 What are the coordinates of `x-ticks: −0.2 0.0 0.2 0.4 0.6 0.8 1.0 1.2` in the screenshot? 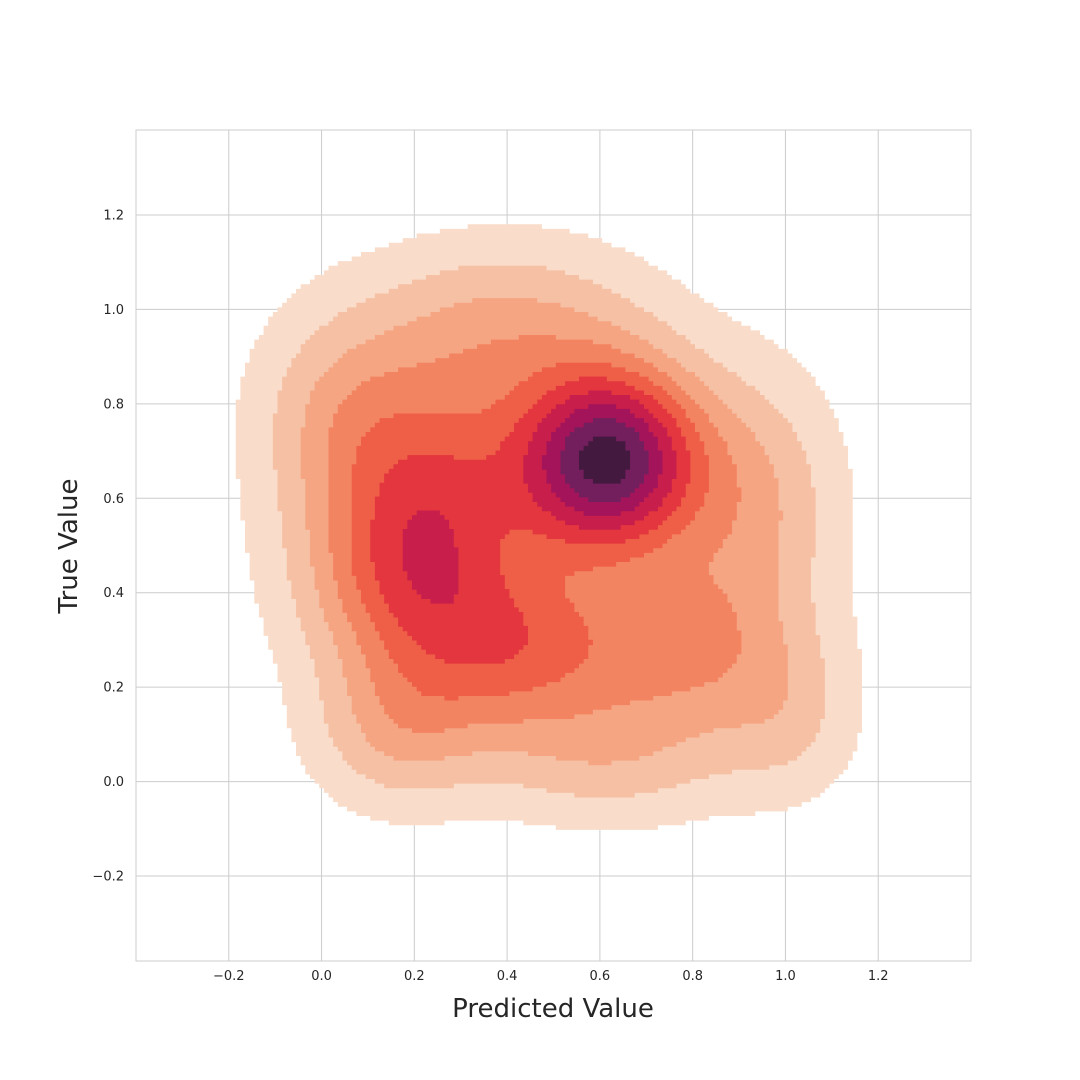 It's located at (551, 976).